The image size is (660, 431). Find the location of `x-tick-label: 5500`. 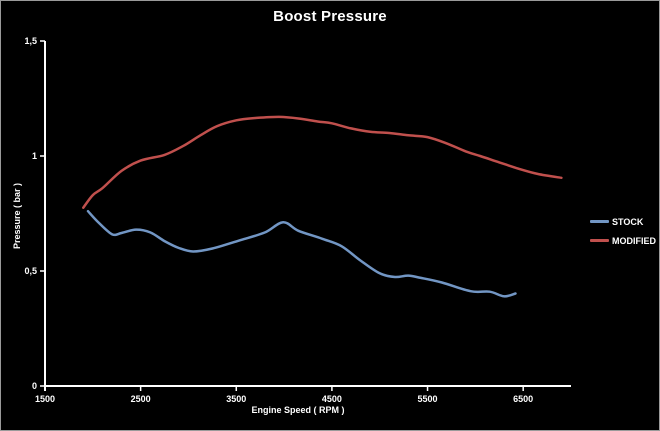

x-tick-label: 5500 is located at coordinates (428, 399).